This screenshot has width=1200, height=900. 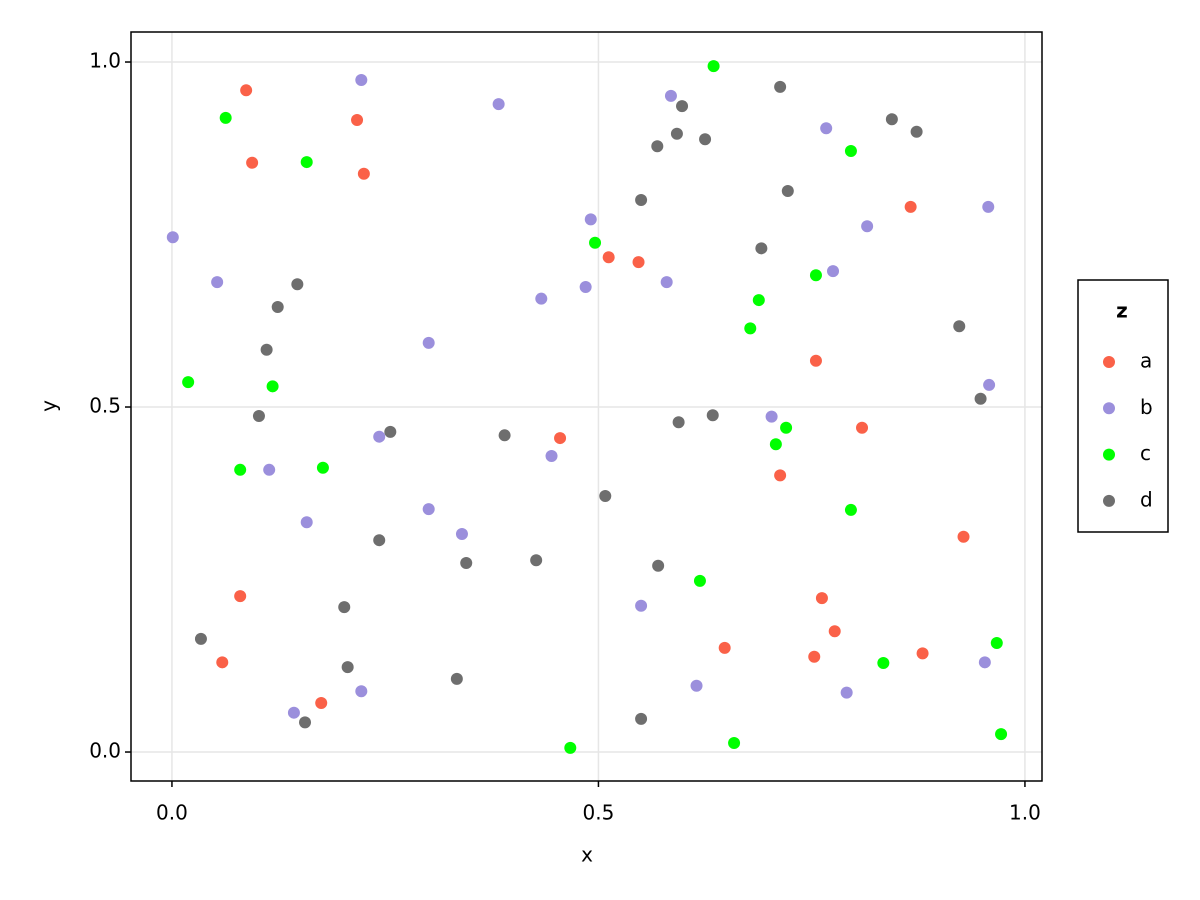 What do you see at coordinates (172, 813) in the screenshot?
I see `x-tick-label: 0.0` at bounding box center [172, 813].